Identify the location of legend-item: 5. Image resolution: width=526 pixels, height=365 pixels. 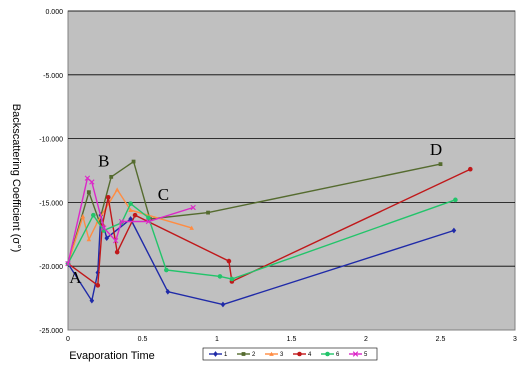
(358, 354).